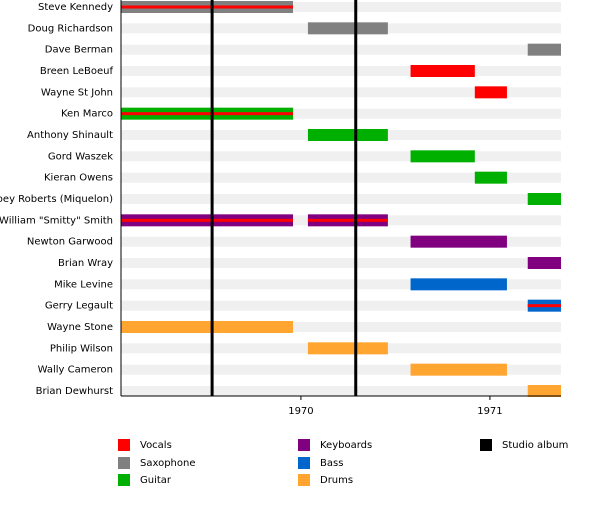  Describe the element at coordinates (75, 7) in the screenshot. I see `member-name: Steve Kennedy` at that location.